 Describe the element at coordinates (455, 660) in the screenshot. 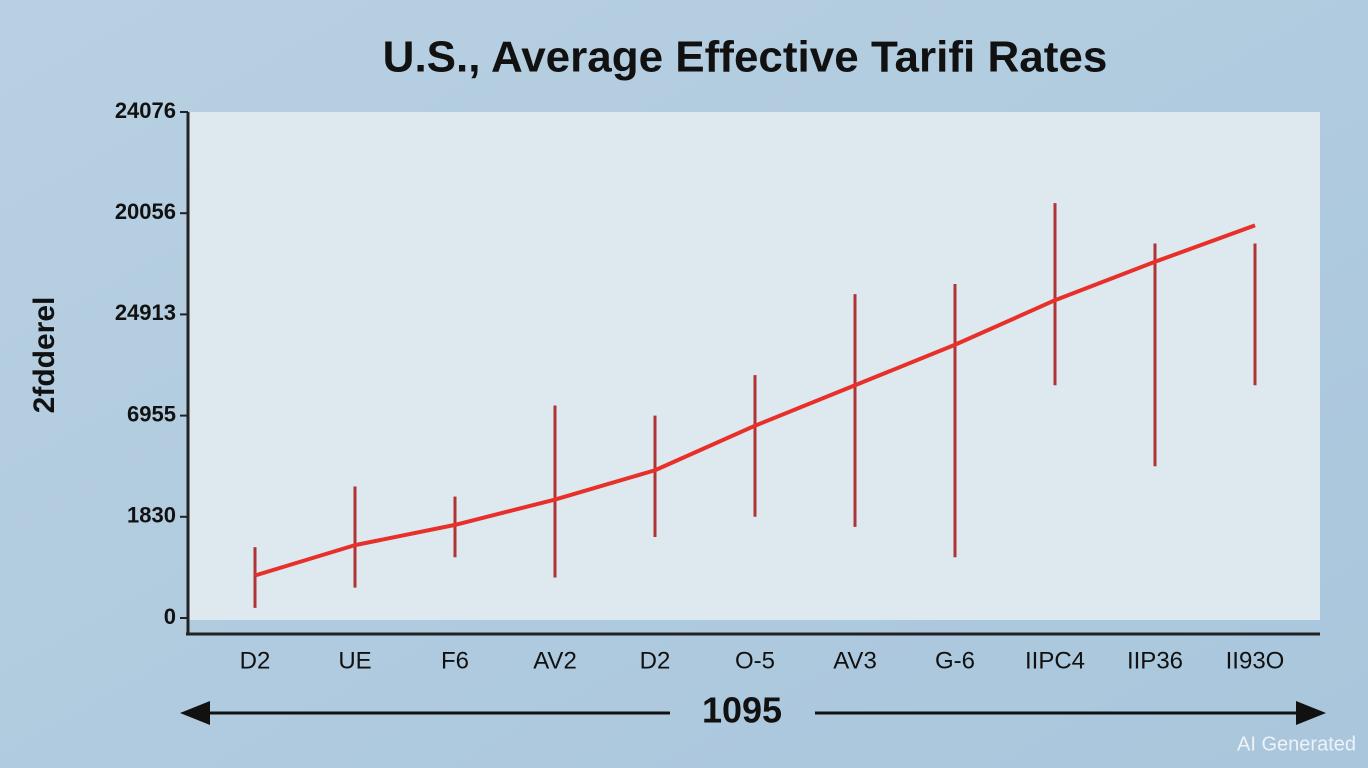

I see `x-tick-label: F6` at that location.